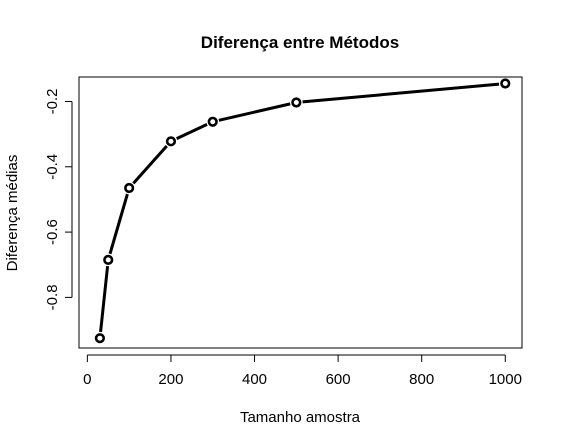 This screenshot has height=447, width=562. Describe the element at coordinates (302, 371) in the screenshot. I see `x-axis: 0 200 400 600 800 1000` at that location.